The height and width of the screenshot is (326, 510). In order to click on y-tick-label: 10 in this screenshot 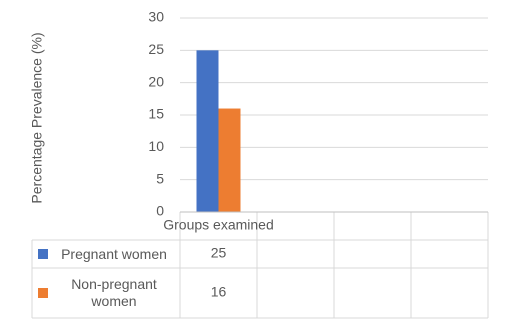, I will do `click(156, 146)`.